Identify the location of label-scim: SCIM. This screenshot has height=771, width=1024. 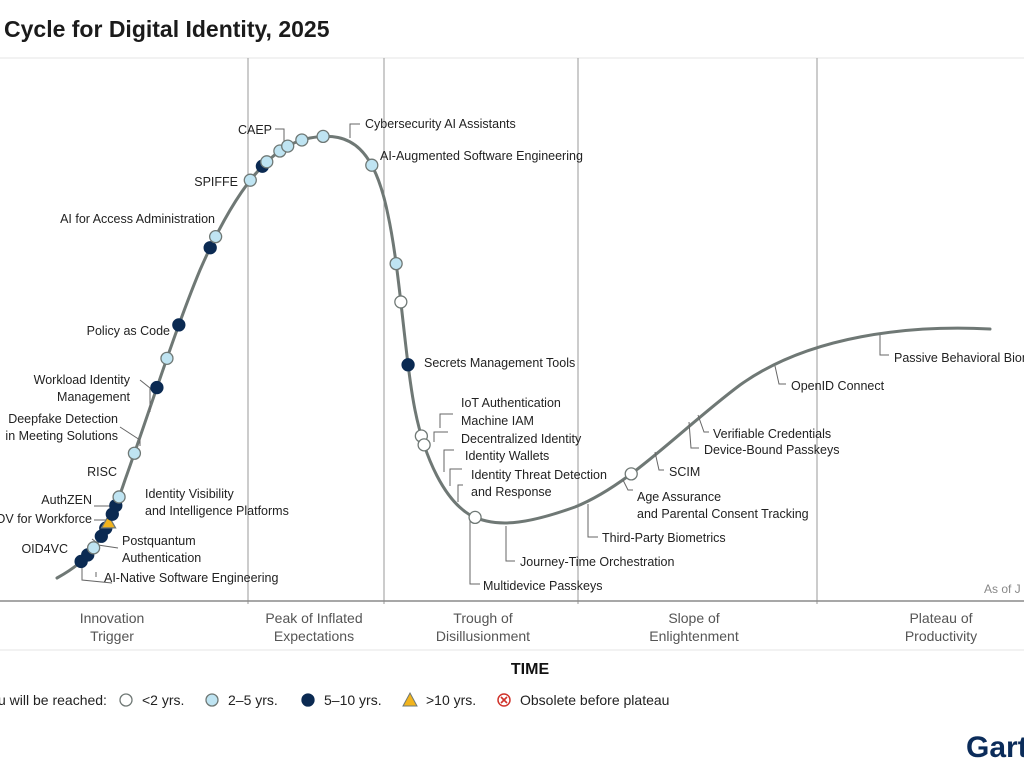
(684, 472).